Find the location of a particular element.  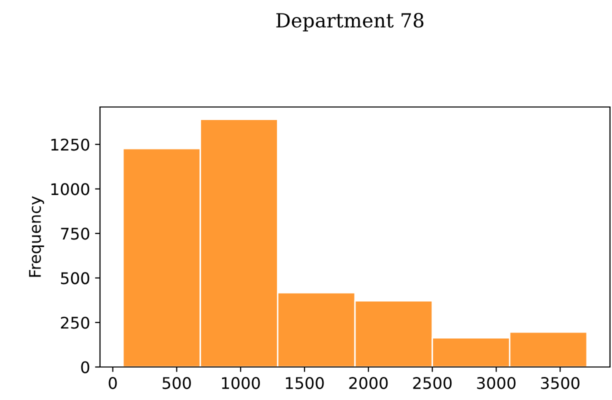

y-tick-label: 0 is located at coordinates (85, 367).